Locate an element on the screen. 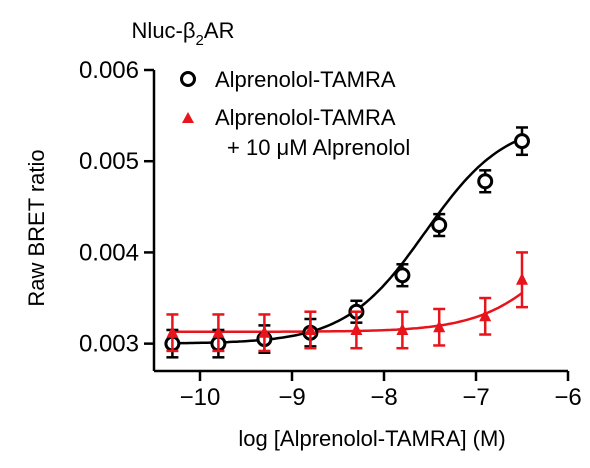 This screenshot has height=468, width=590. y-tick-label: 0.004 is located at coordinates (109, 252).